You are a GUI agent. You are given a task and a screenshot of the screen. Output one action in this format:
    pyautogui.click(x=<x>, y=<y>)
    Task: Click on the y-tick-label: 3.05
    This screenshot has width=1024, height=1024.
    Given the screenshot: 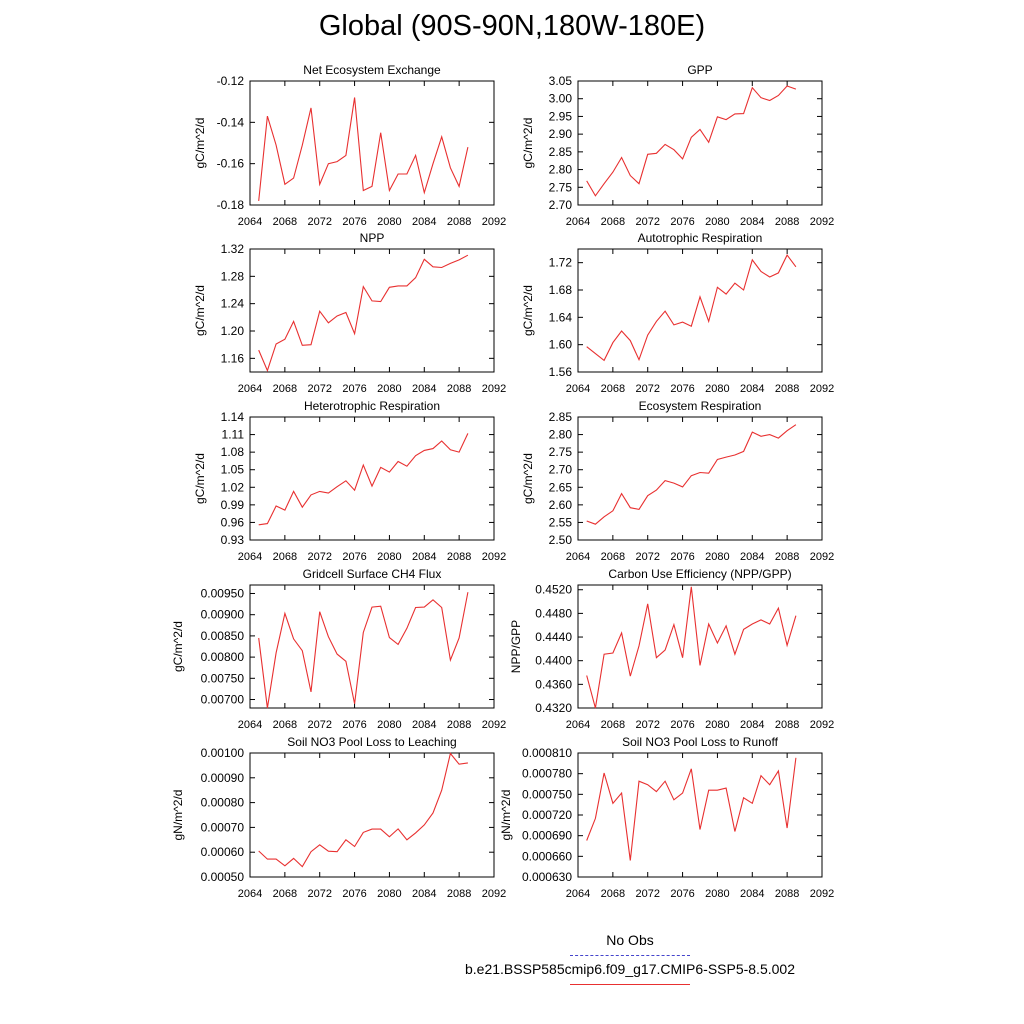 What is the action you would take?
    pyautogui.click(x=561, y=81)
    